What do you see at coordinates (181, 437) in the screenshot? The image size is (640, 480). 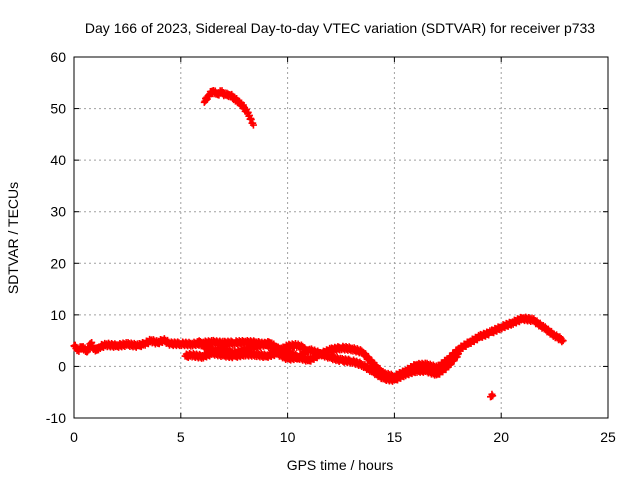 I see `x-tick-label: 5` at bounding box center [181, 437].